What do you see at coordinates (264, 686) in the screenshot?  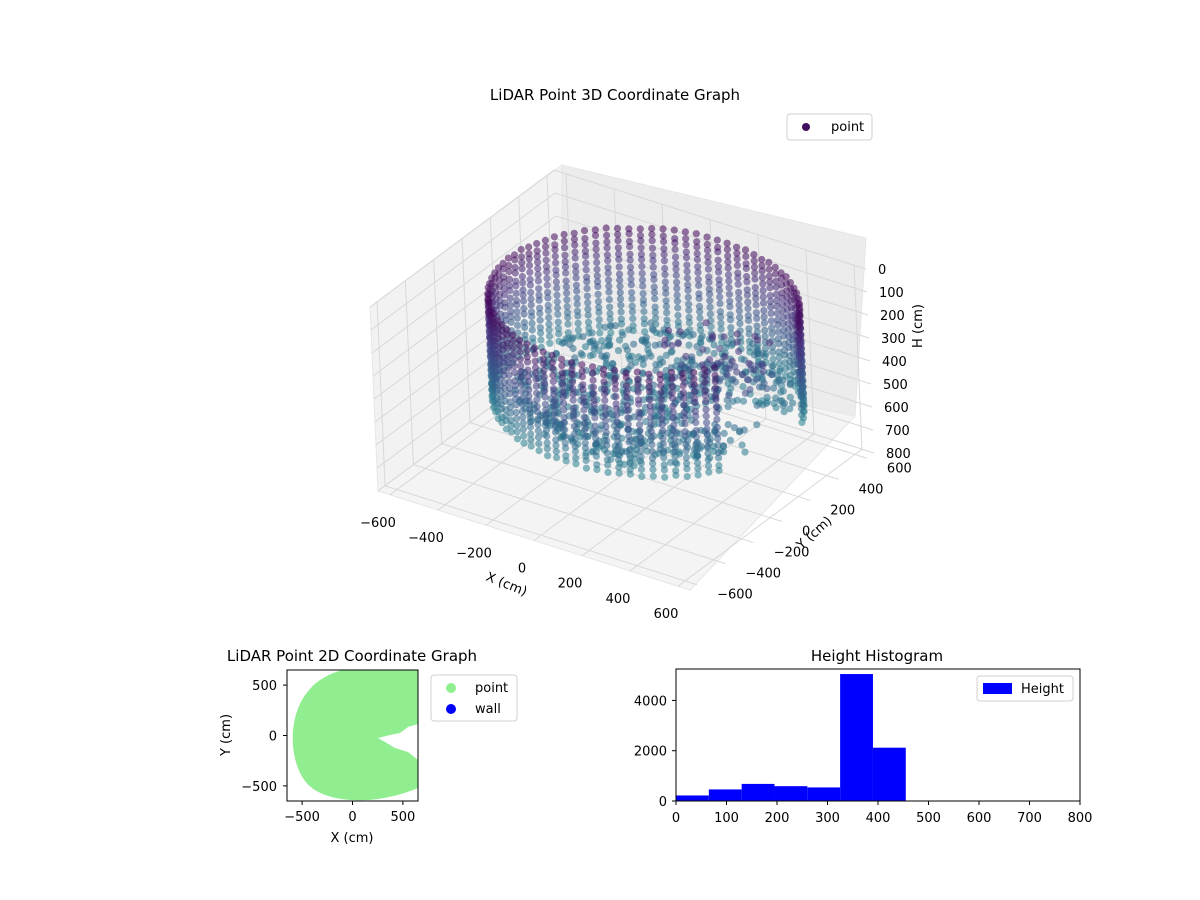 I see `y-tick-label-2d: 500` at bounding box center [264, 686].